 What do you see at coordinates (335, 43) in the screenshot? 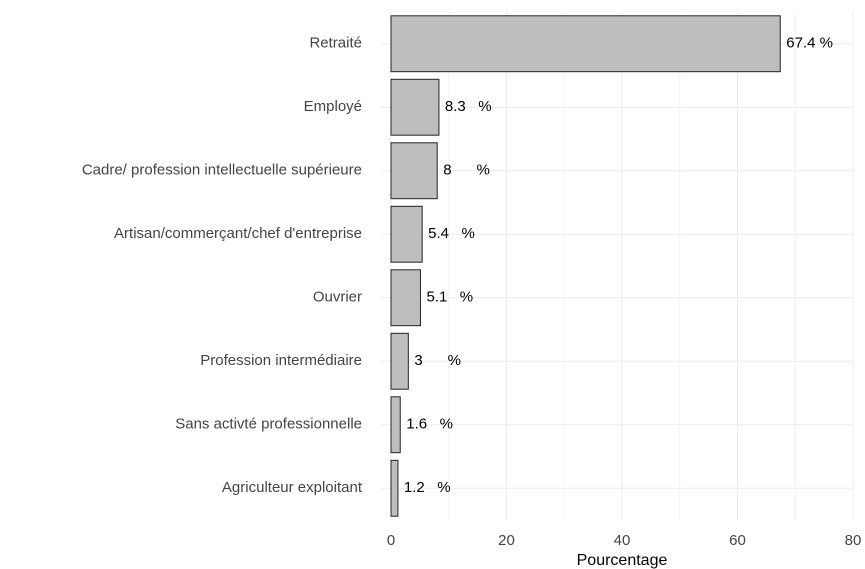
I see `y-tick-label: Retraité` at bounding box center [335, 43].